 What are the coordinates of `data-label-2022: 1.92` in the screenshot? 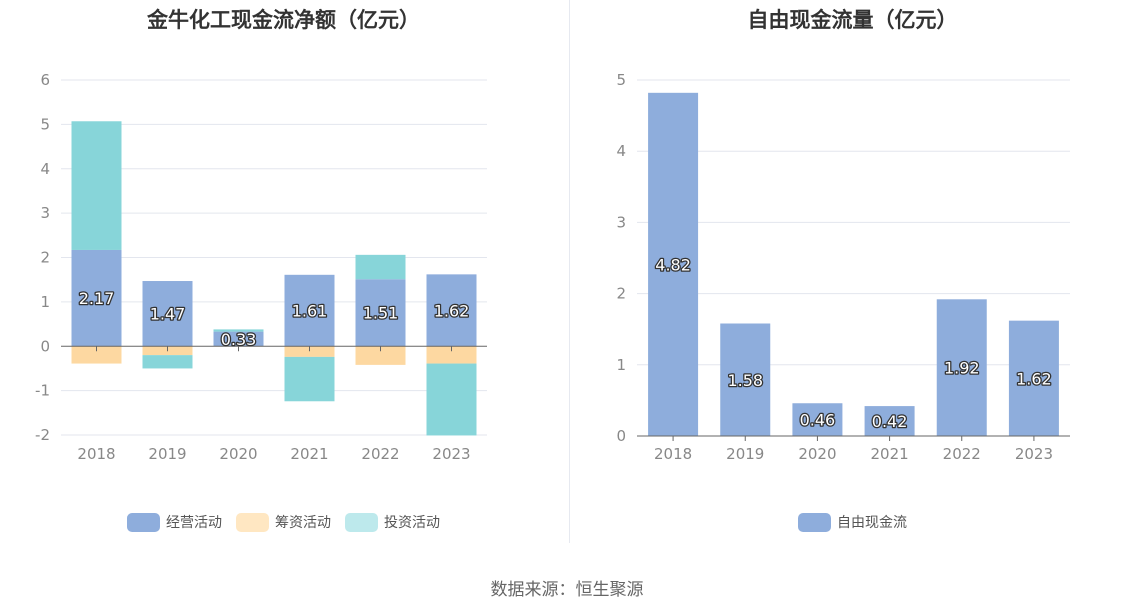 It's located at (962, 368).